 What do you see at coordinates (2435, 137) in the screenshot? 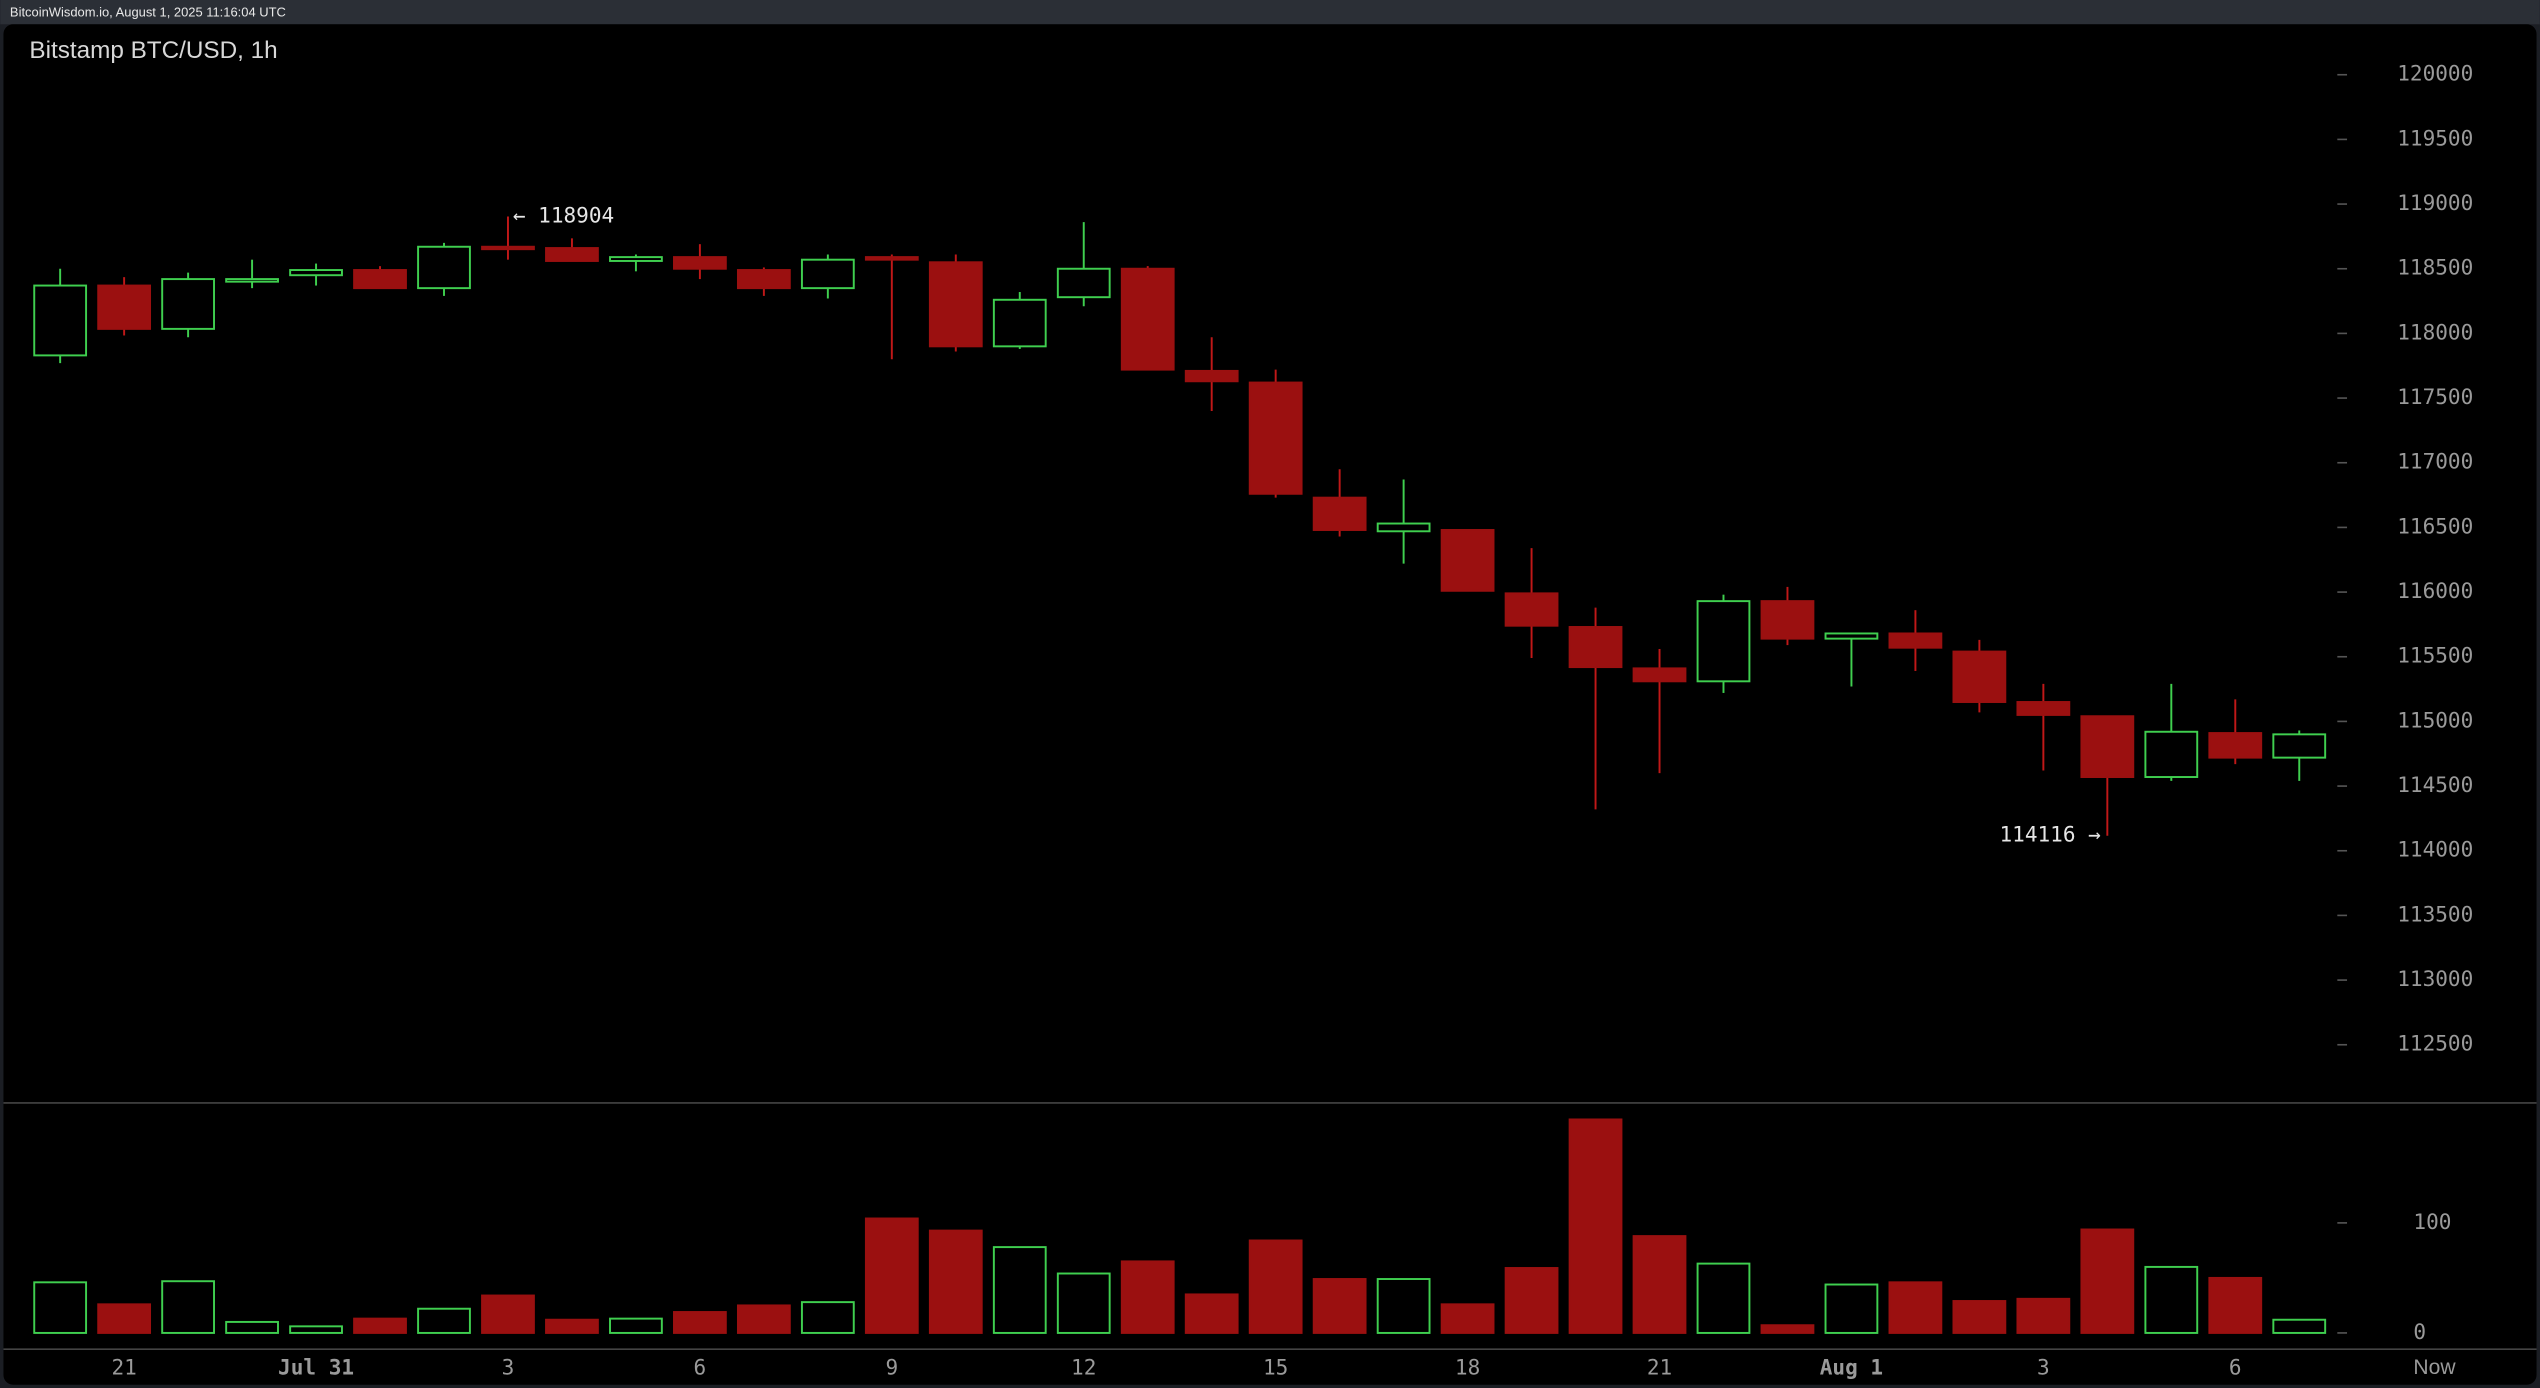
I see `y-tick-label: 119500` at bounding box center [2435, 137].